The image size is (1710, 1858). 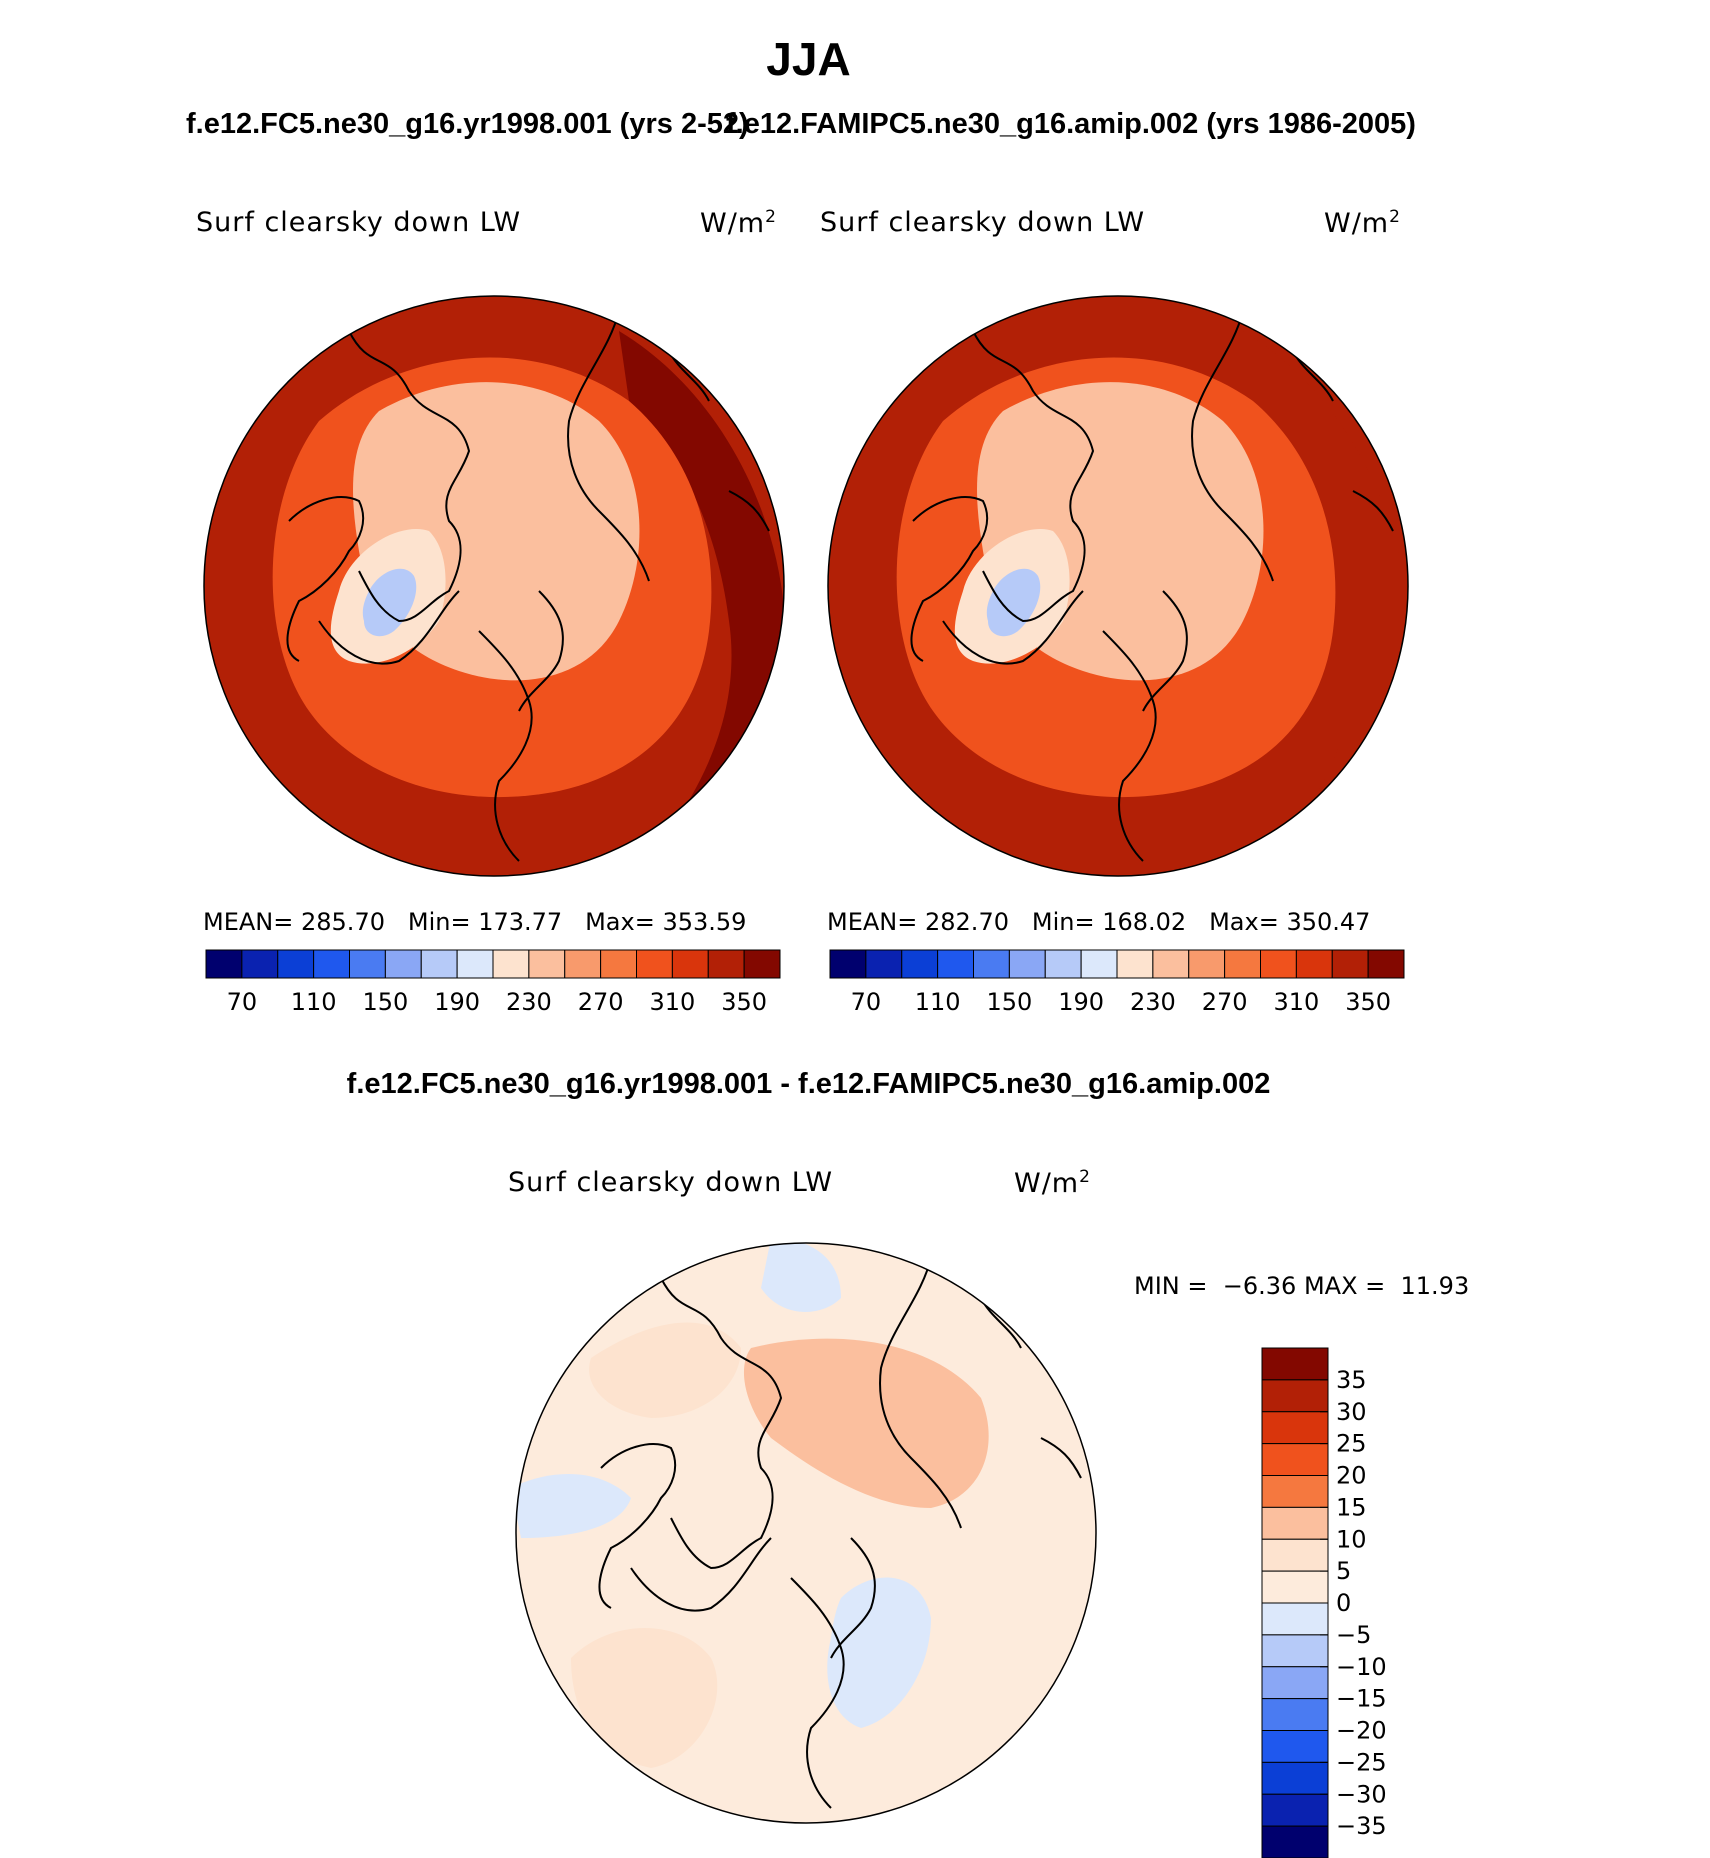 I want to click on colorbar-tick-label: 350, so click(x=744, y=1002).